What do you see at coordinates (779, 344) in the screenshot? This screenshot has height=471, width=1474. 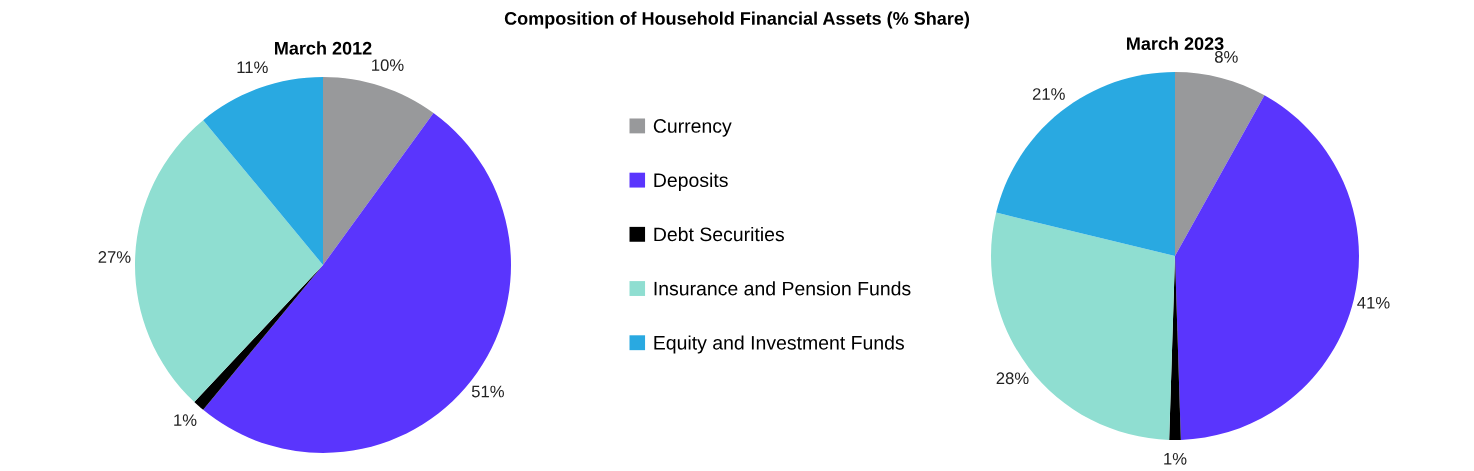 I see `legend-label: Equity and Investment Funds` at bounding box center [779, 344].